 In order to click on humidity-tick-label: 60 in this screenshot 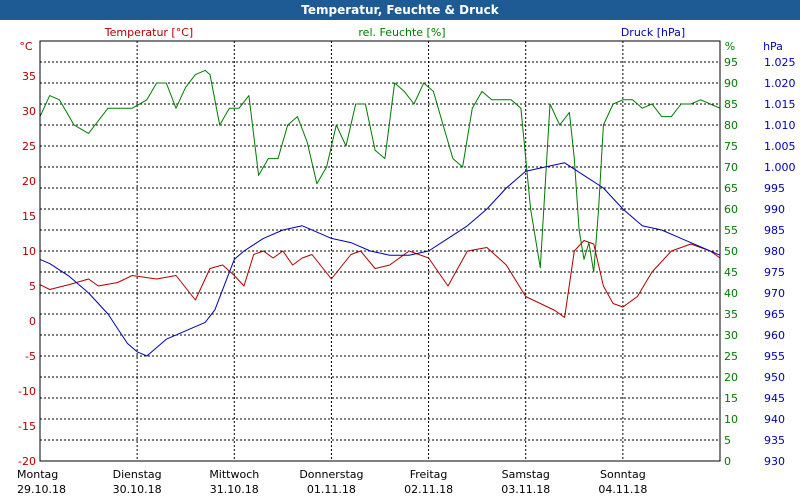, I will do `click(731, 209)`.